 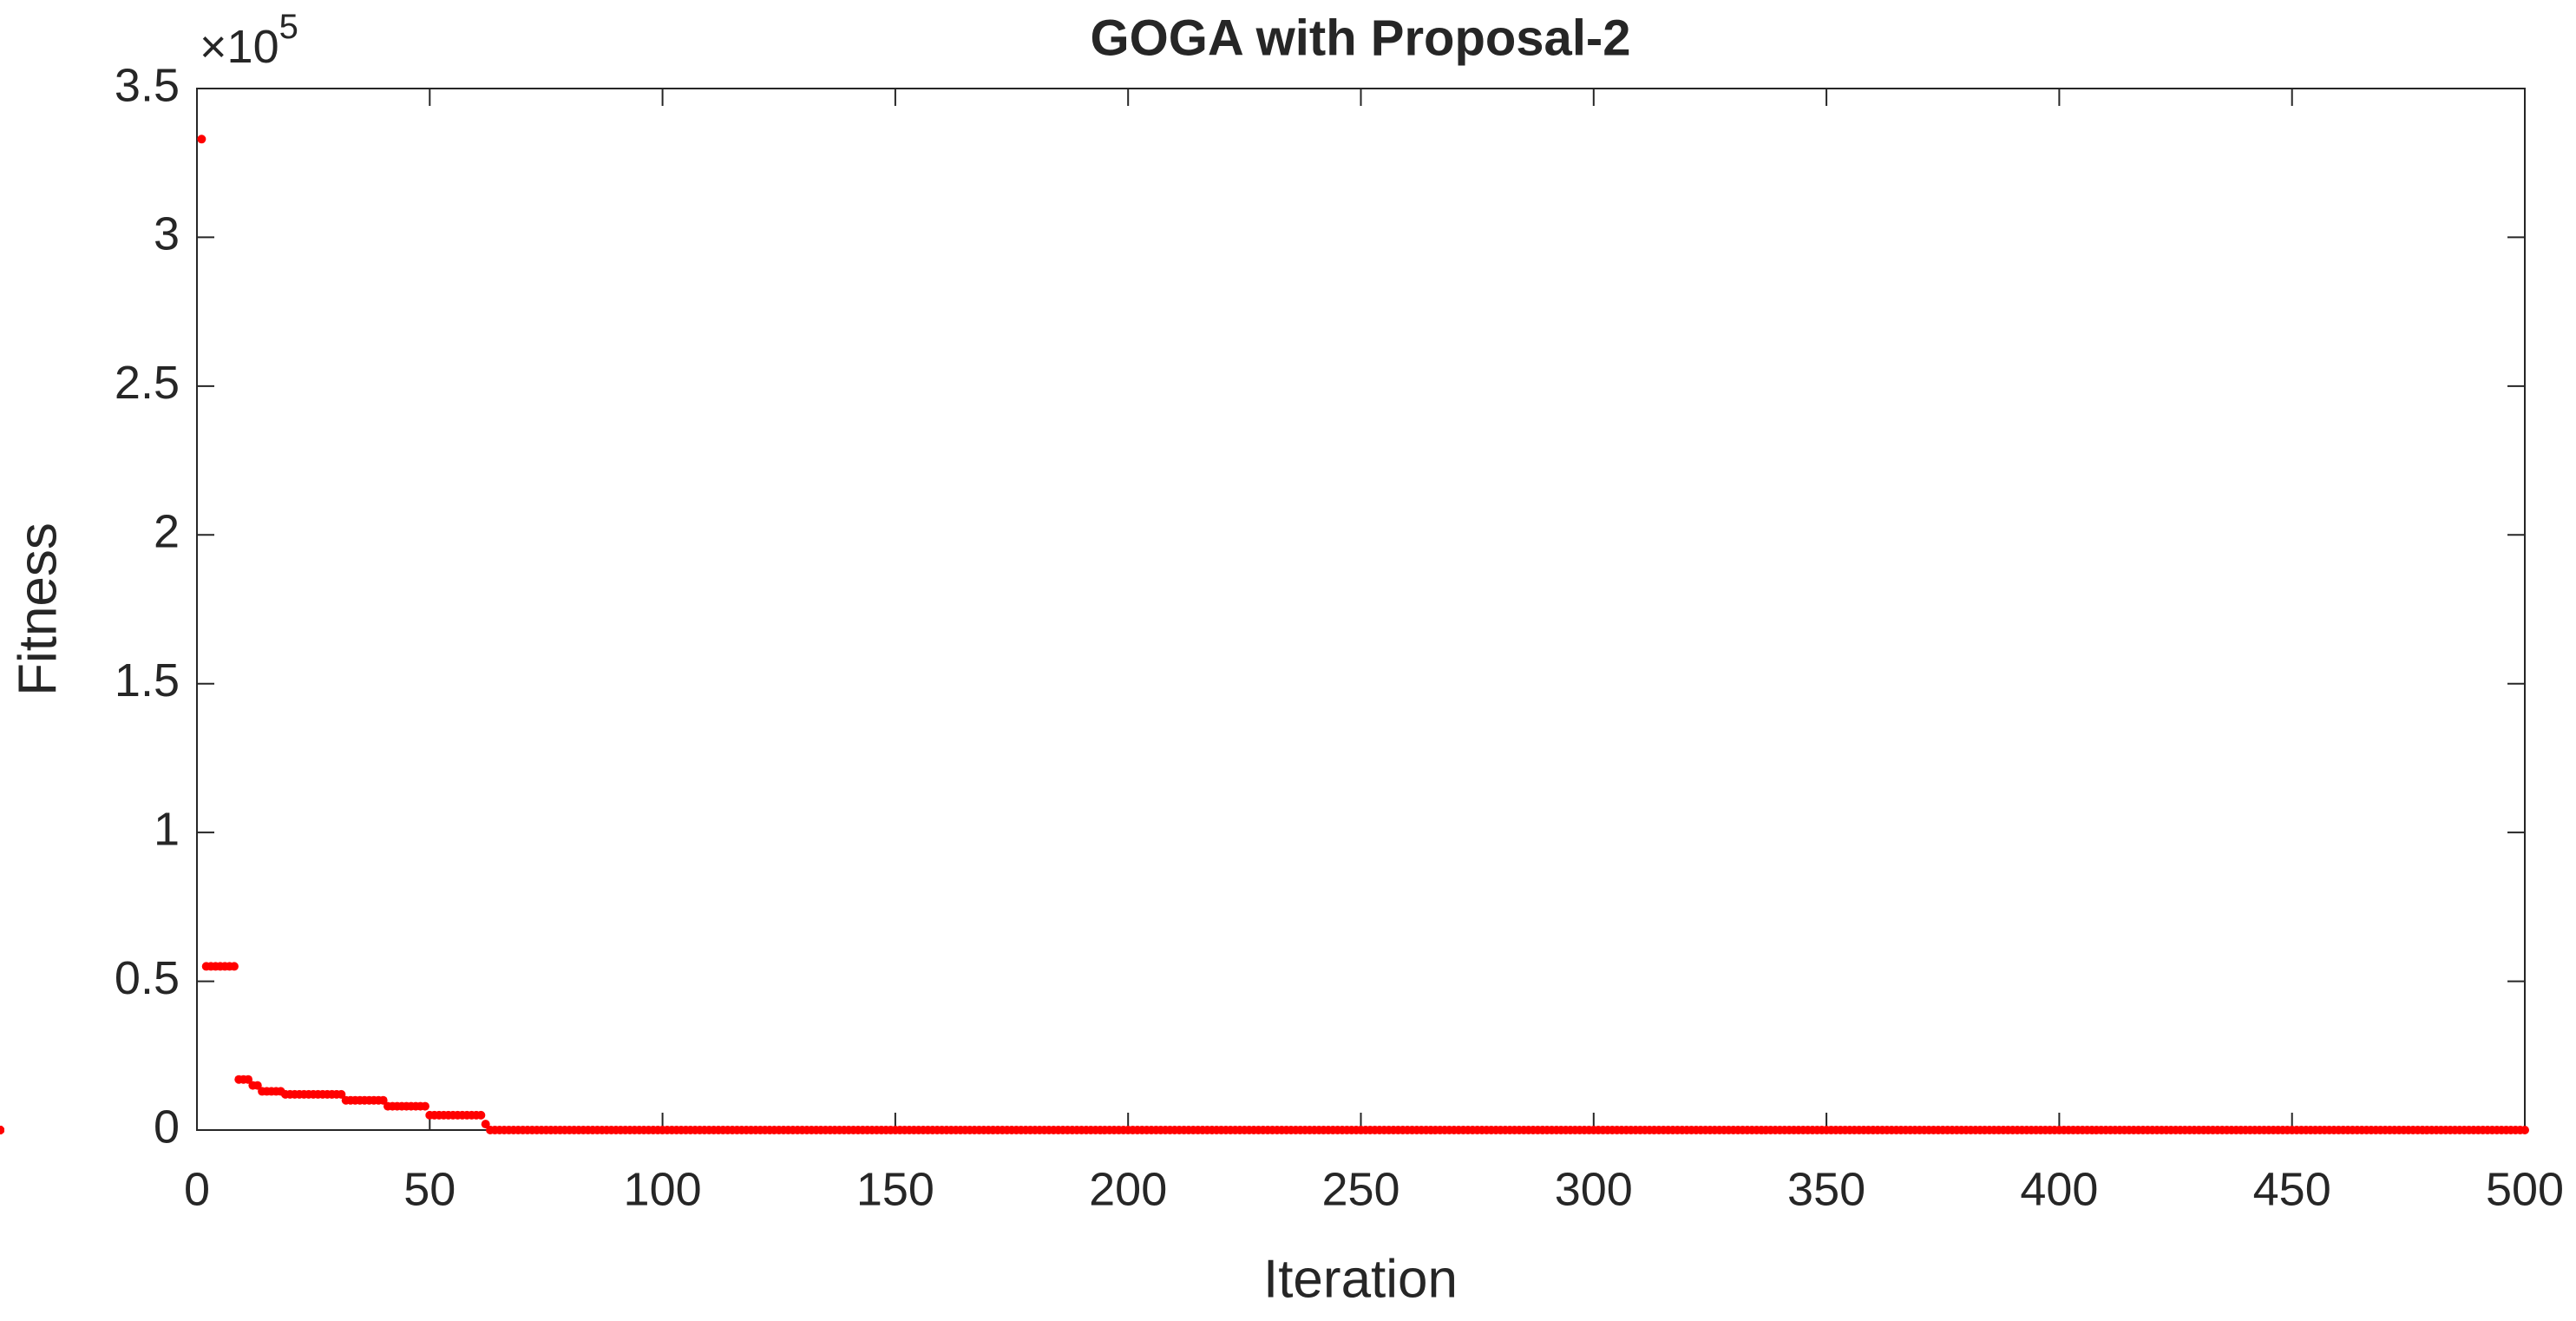 What do you see at coordinates (167, 234) in the screenshot?
I see `y-tick-label: 3` at bounding box center [167, 234].